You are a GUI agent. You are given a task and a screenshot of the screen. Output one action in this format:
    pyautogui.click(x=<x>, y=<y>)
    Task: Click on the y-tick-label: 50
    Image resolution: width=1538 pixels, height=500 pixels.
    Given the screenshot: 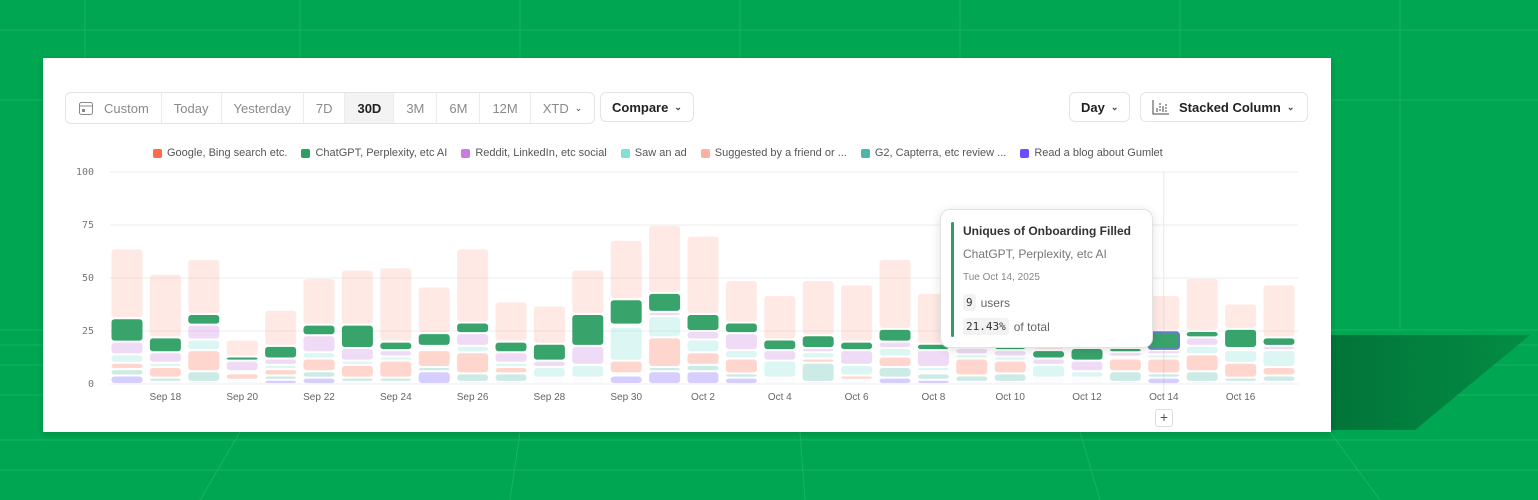 What is the action you would take?
    pyautogui.click(x=88, y=278)
    